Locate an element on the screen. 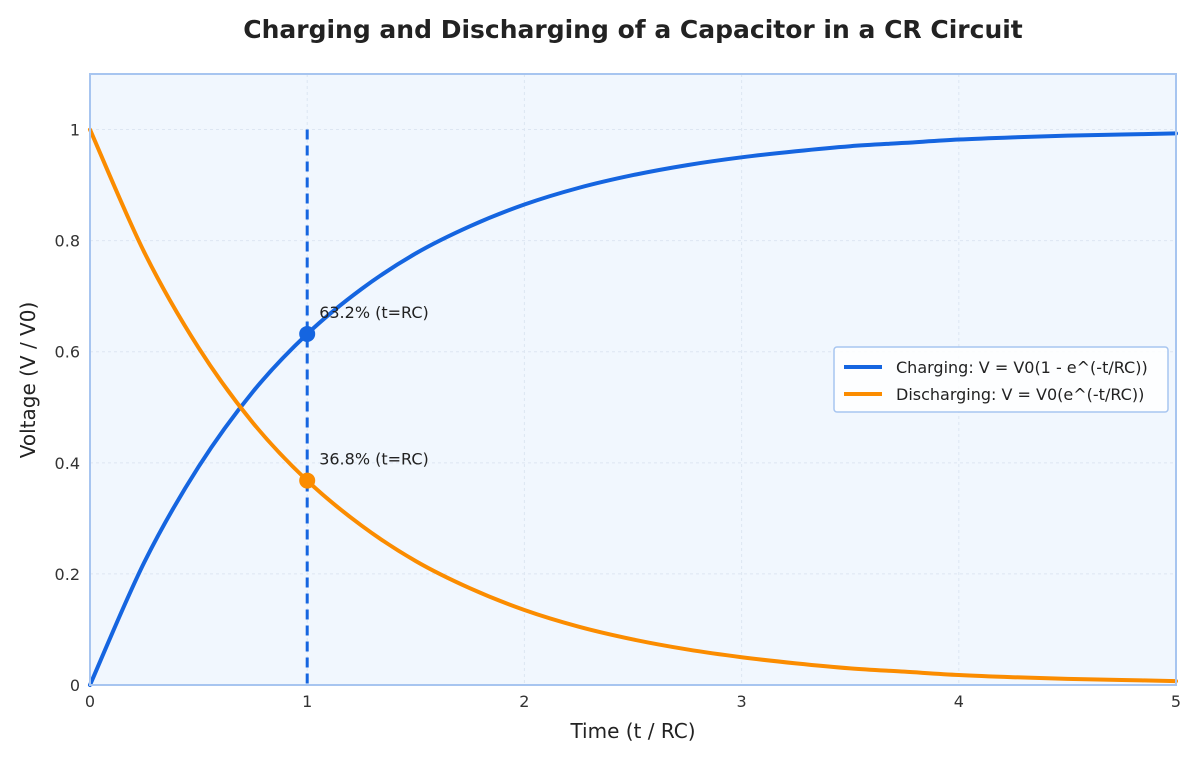 The image size is (1200, 761). legend-box is located at coordinates (1001, 379).